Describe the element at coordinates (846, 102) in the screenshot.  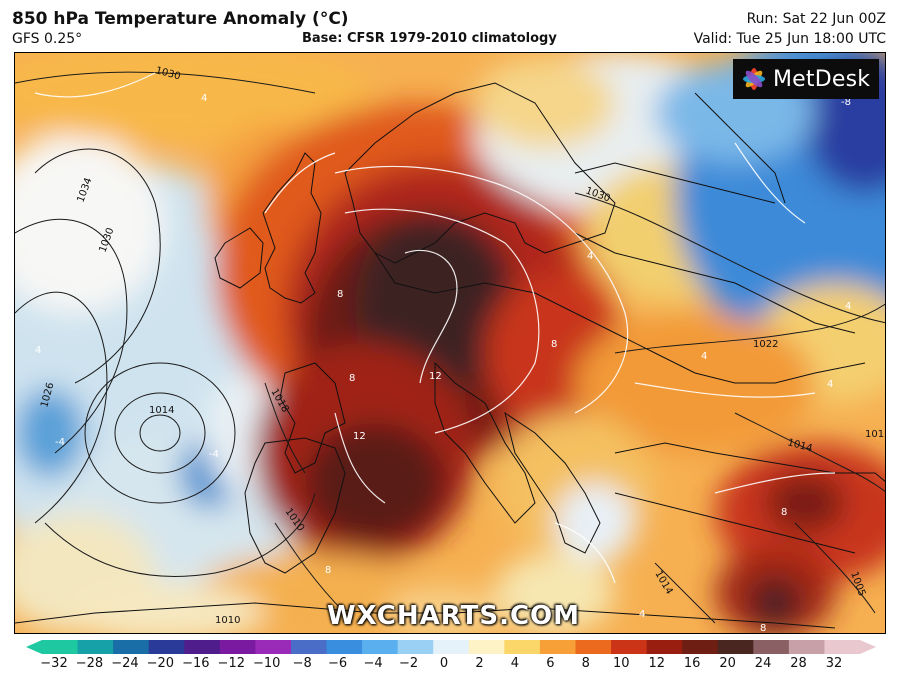
I see `anomaly-label: -8` at that location.